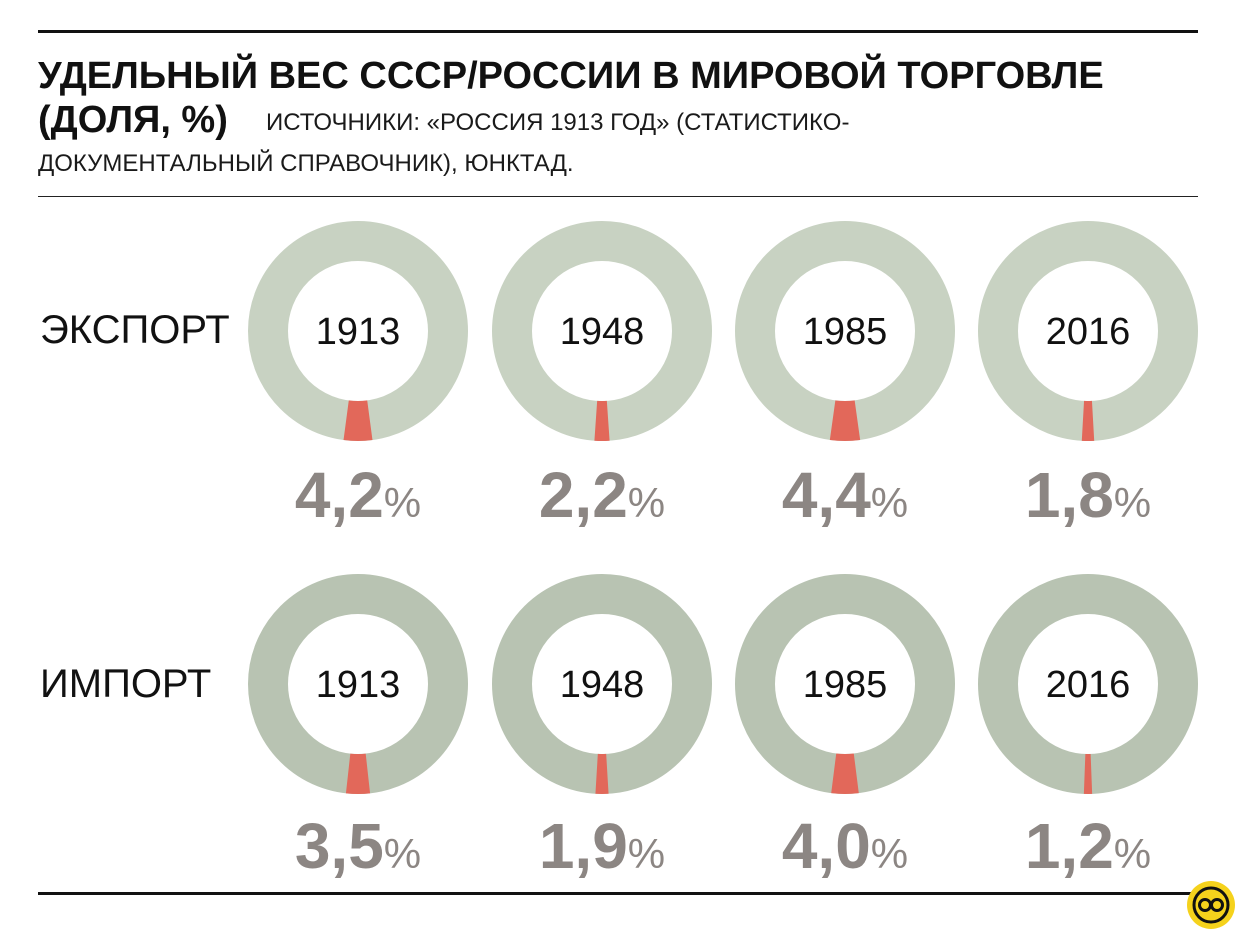 The height and width of the screenshot is (938, 1244). Describe the element at coordinates (602, 420) in the screenshot. I see `export-share-wedge-1948` at that location.